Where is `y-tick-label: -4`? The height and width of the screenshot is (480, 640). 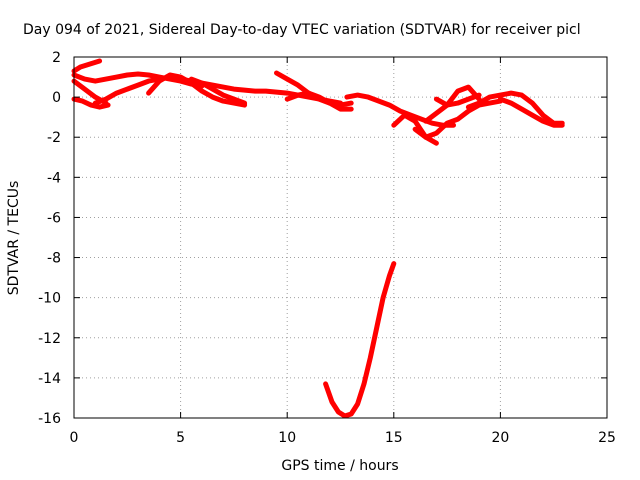
y-tick-label: -4 is located at coordinates (54, 178).